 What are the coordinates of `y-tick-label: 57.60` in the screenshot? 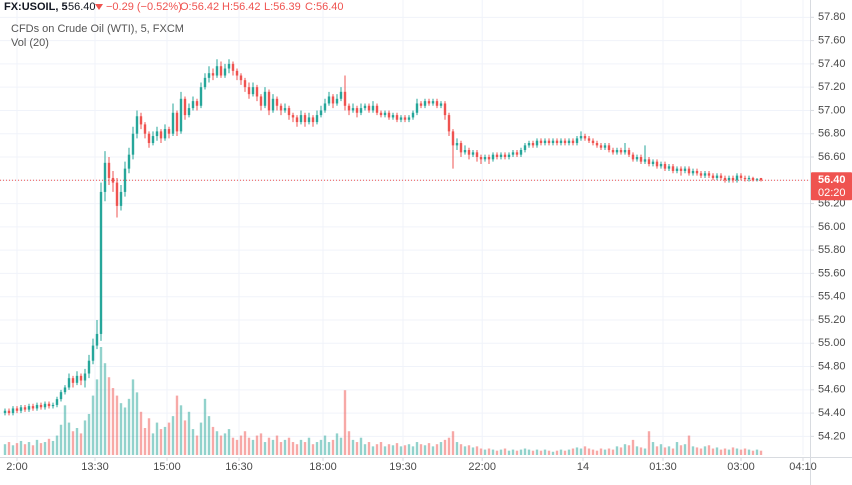 It's located at (832, 41).